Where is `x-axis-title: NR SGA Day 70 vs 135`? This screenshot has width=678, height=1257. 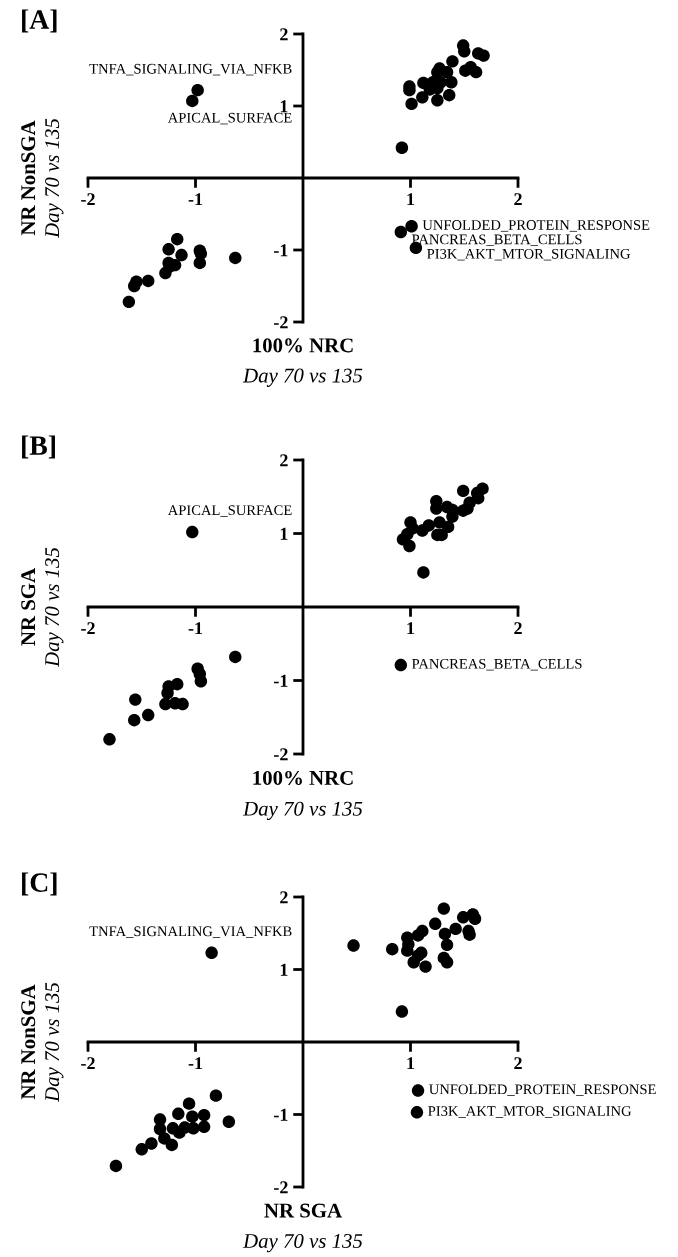 x-axis-title: NR SGA Day 70 vs 135 is located at coordinates (302, 1228).